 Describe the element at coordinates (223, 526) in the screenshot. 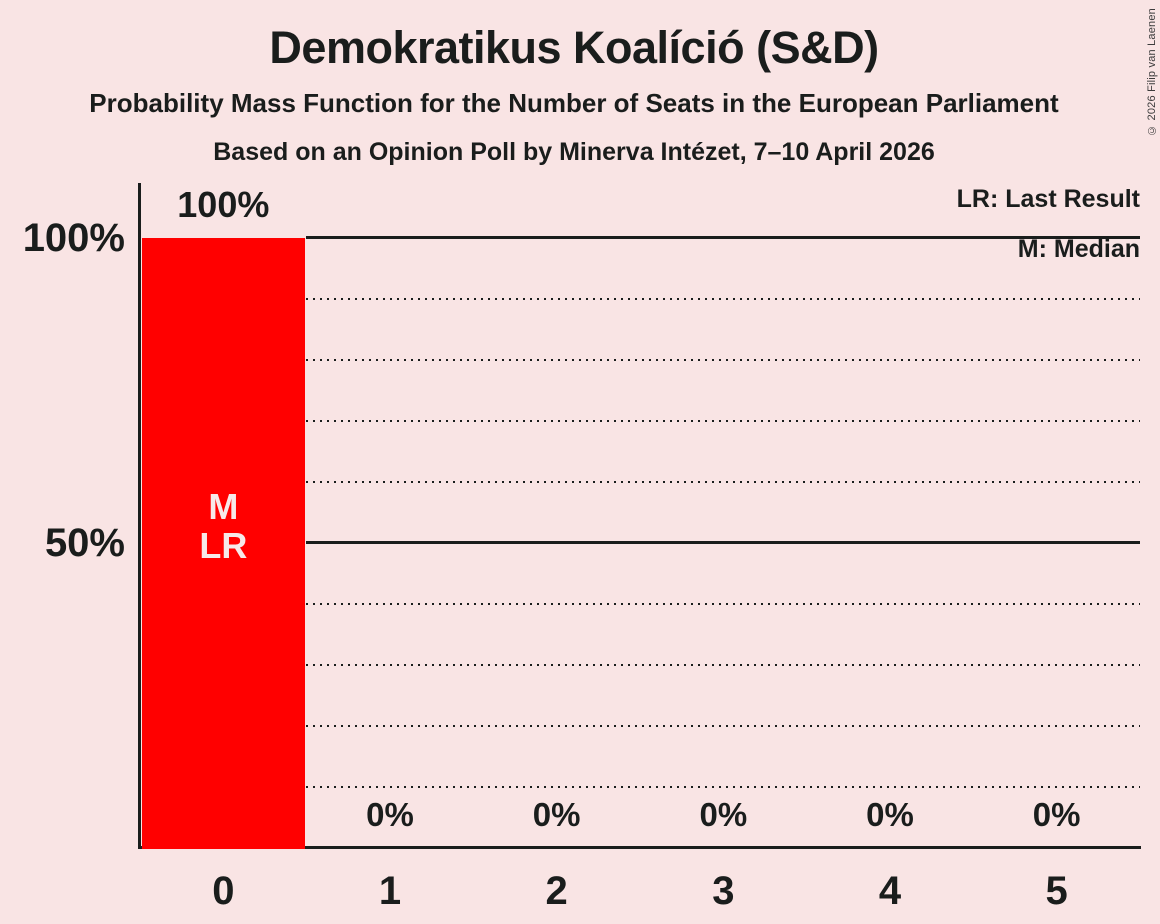

I see `bar-annotation-median-lastresult: M LR` at that location.